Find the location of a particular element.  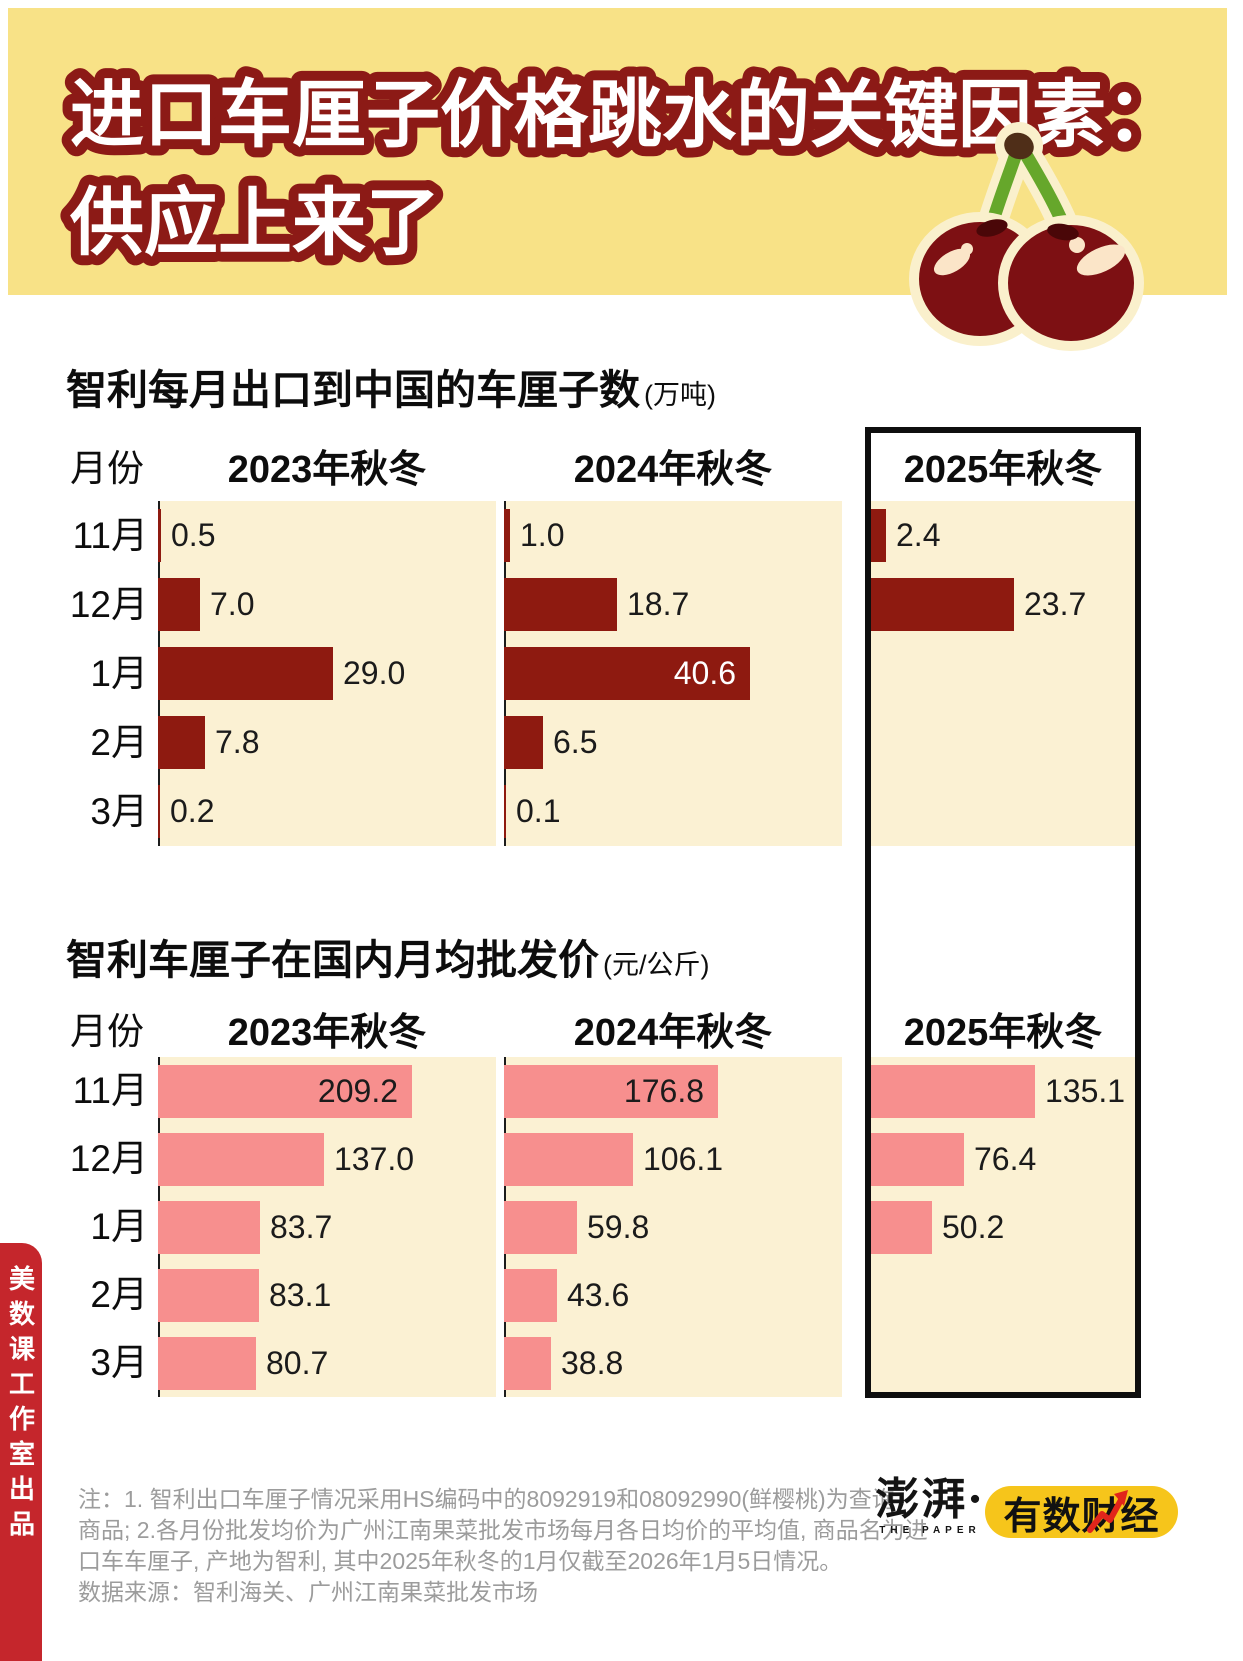

bar-value: 7.0 is located at coordinates (232, 604).